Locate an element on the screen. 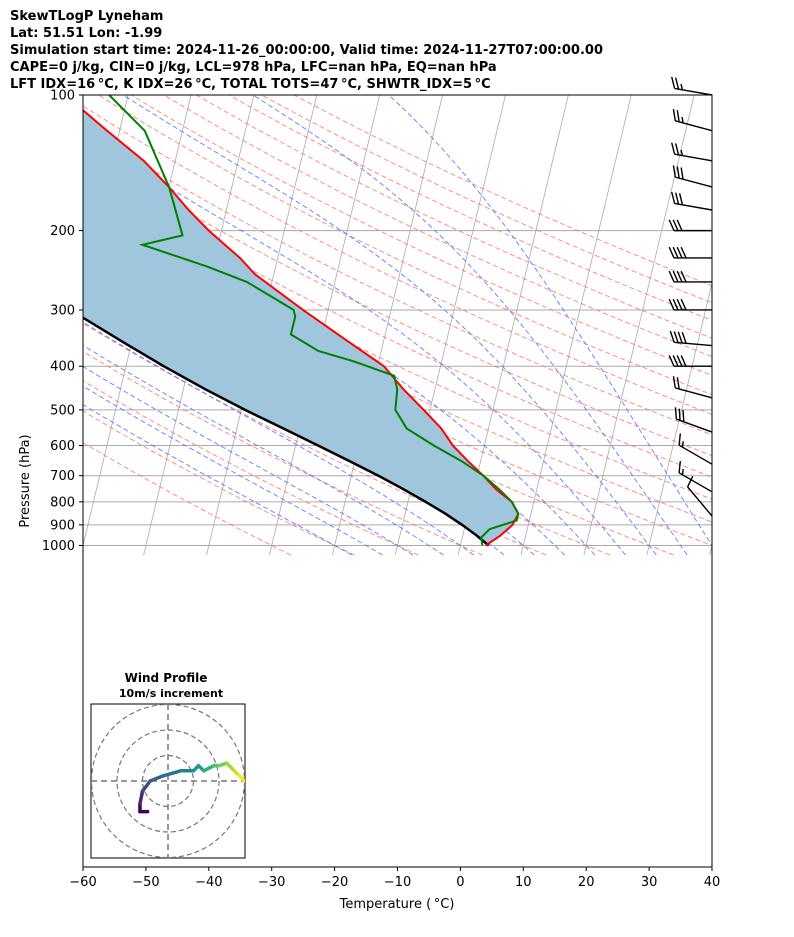  y-tick-label: 600 is located at coordinates (62, 446).